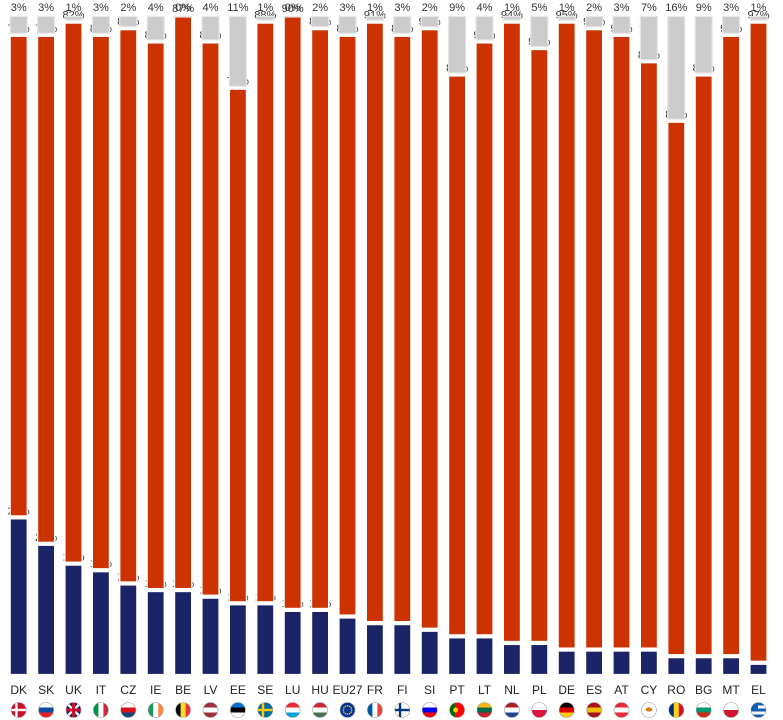  I want to click on blue-segment-hu, so click(320, 643).